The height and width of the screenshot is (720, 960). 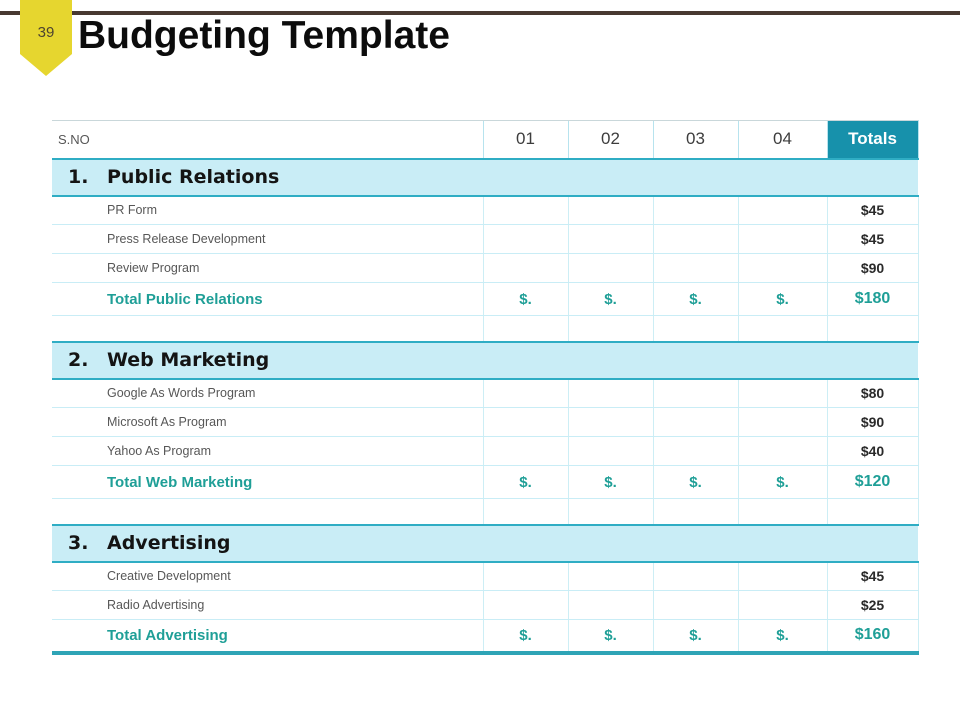 What do you see at coordinates (480, 13) in the screenshot?
I see `header-accent-line` at bounding box center [480, 13].